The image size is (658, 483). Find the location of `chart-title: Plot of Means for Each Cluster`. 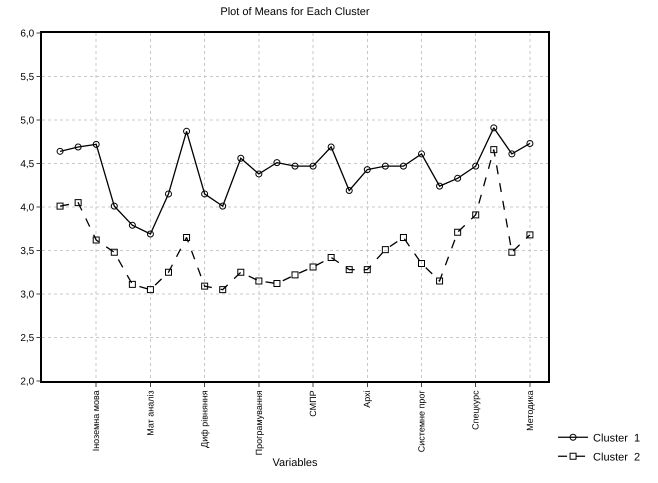

chart-title: Plot of Means for Each Cluster is located at coordinates (295, 12).